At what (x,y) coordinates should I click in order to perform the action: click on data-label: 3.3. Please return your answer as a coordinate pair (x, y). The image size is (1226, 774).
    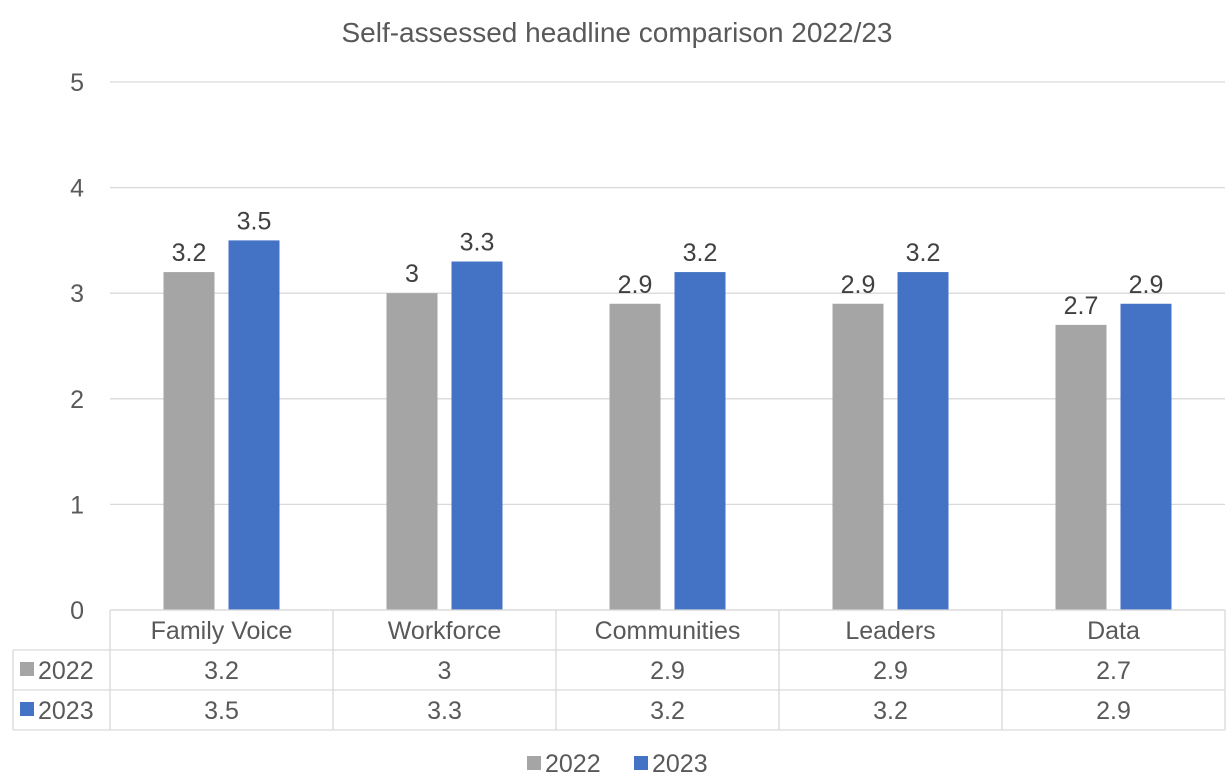
    Looking at the image, I should click on (477, 243).